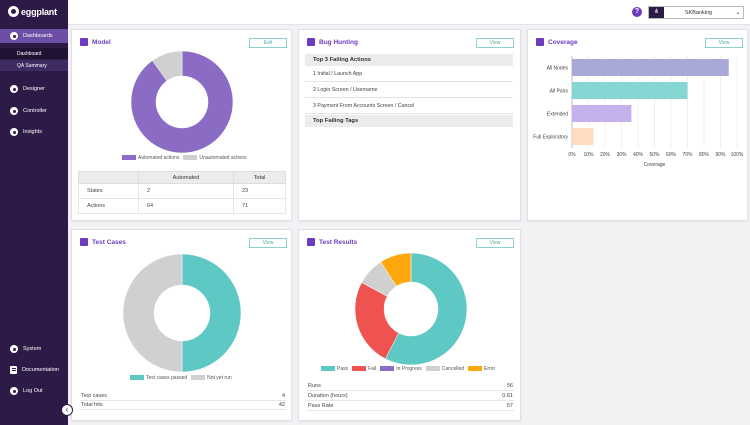  What do you see at coordinates (409, 74) in the screenshot?
I see `list-item: 1 Initial / Launch App` at bounding box center [409, 74].